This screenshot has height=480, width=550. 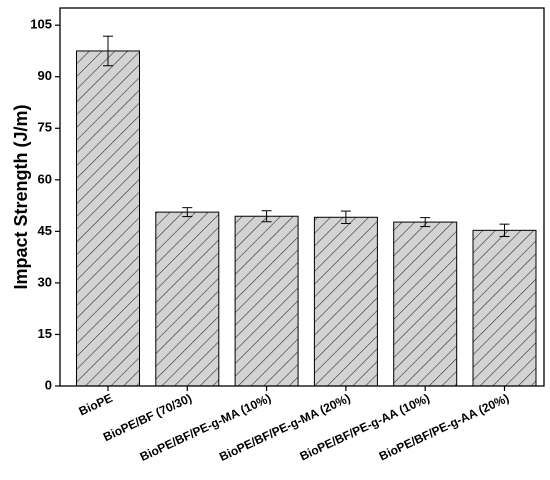 What do you see at coordinates (45, 75) in the screenshot?
I see `y-tick-label: 90` at bounding box center [45, 75].